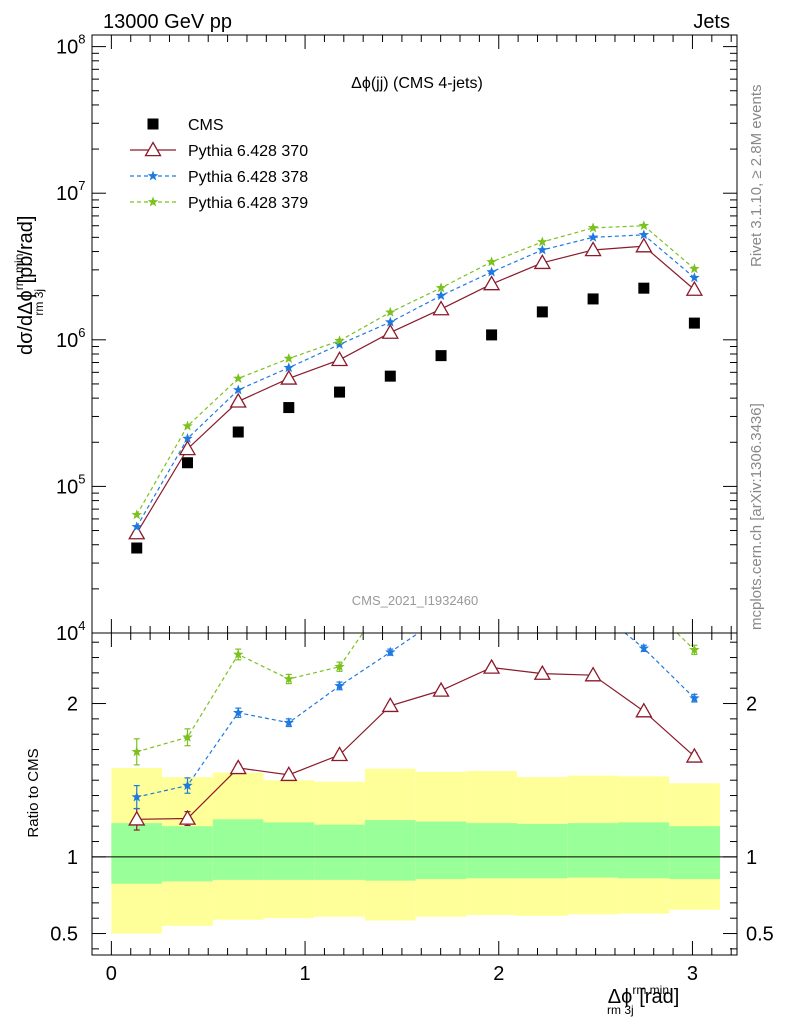 The image size is (786, 1024). What do you see at coordinates (70, 338) in the screenshot?
I see `y-tick-label: 10⁶` at bounding box center [70, 338].